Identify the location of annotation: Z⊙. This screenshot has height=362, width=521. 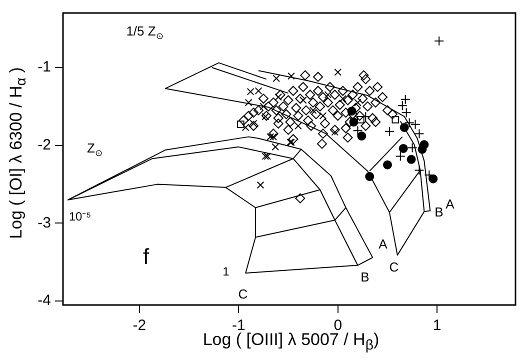
(95, 149).